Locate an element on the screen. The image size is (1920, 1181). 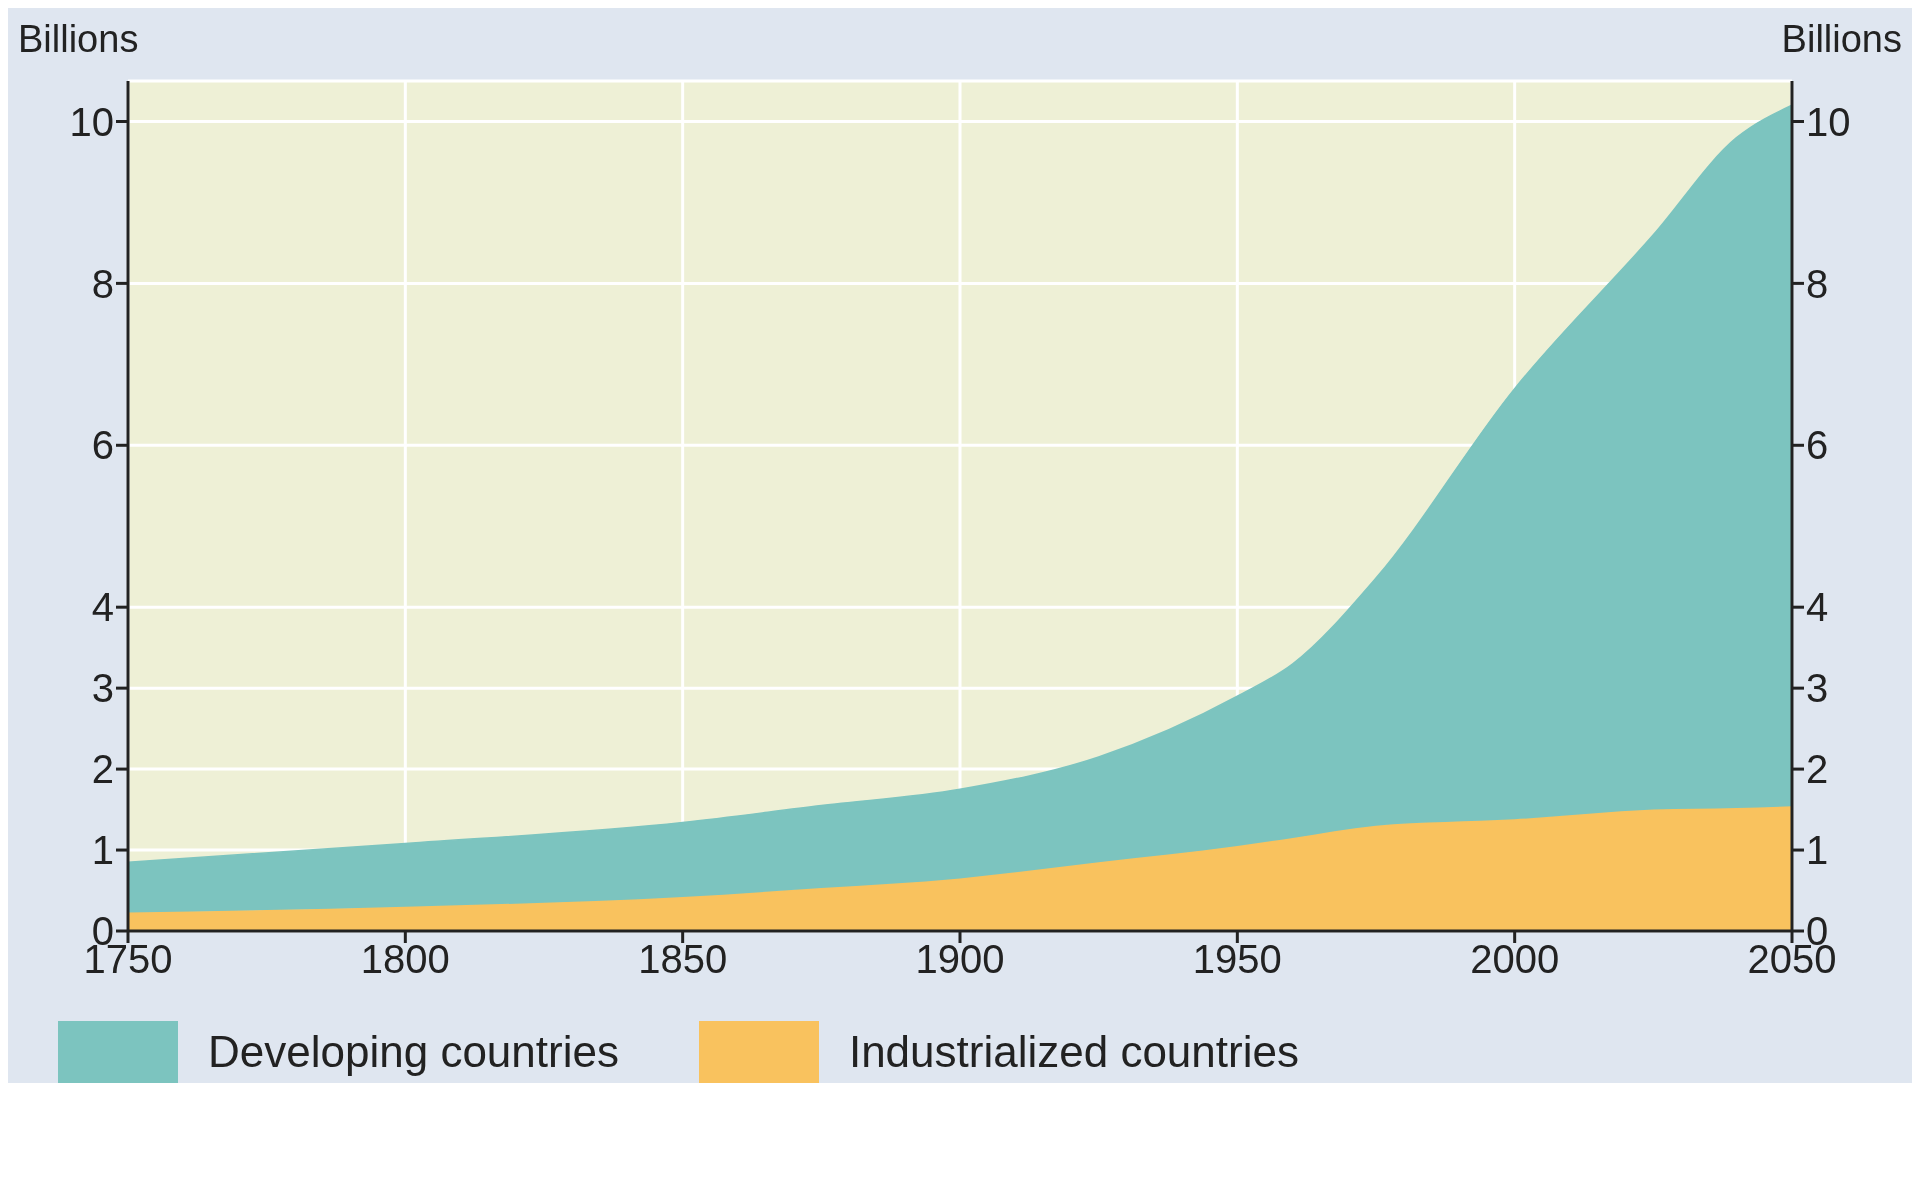
y2-axis-title: Billions is located at coordinates (1841, 39).